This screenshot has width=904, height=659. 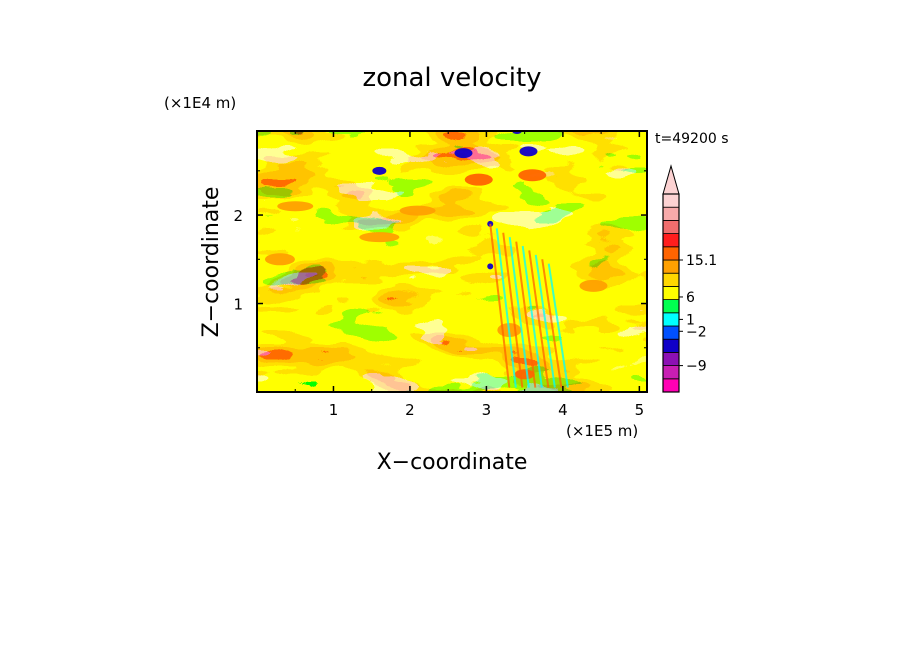 What do you see at coordinates (690, 320) in the screenshot?
I see `colorbar-label: 1` at bounding box center [690, 320].